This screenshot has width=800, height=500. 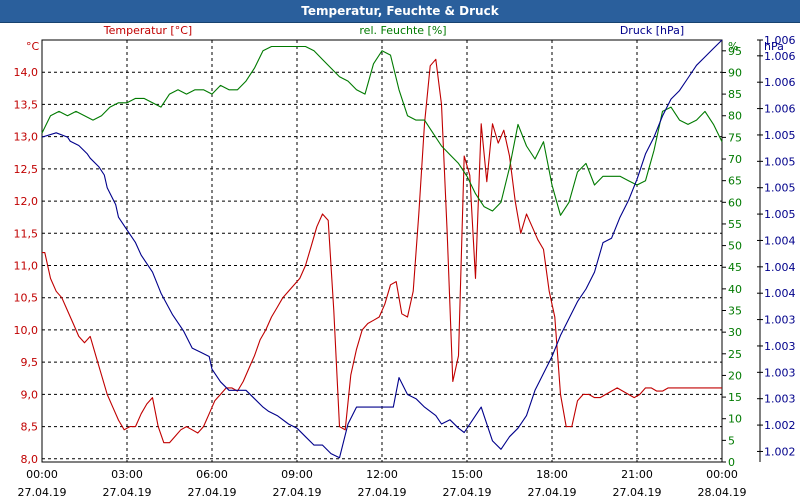 I want to click on x-tick-time: 09:00, so click(x=297, y=474).